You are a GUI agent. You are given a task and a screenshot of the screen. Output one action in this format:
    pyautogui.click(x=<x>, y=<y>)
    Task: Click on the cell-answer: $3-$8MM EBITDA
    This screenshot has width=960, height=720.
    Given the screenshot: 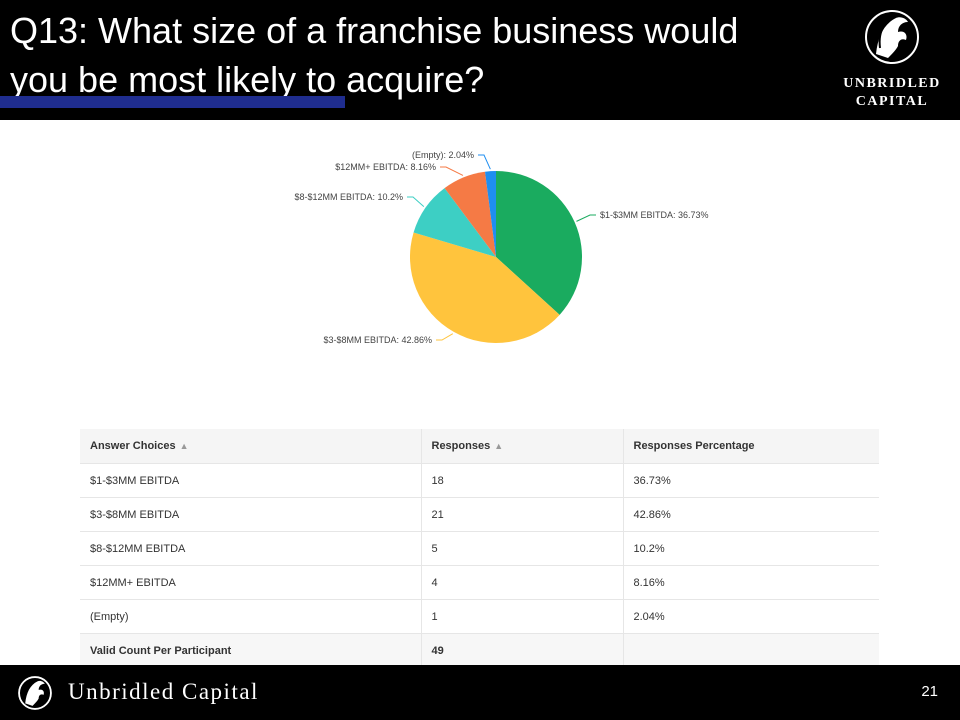 What is the action you would take?
    pyautogui.click(x=251, y=514)
    